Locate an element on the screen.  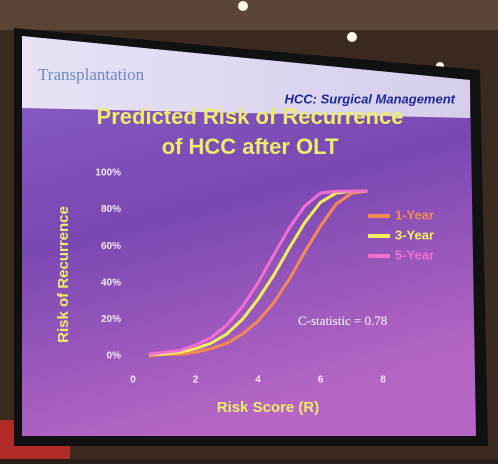
x-axis-label: Risk Score (R) is located at coordinates (268, 407).